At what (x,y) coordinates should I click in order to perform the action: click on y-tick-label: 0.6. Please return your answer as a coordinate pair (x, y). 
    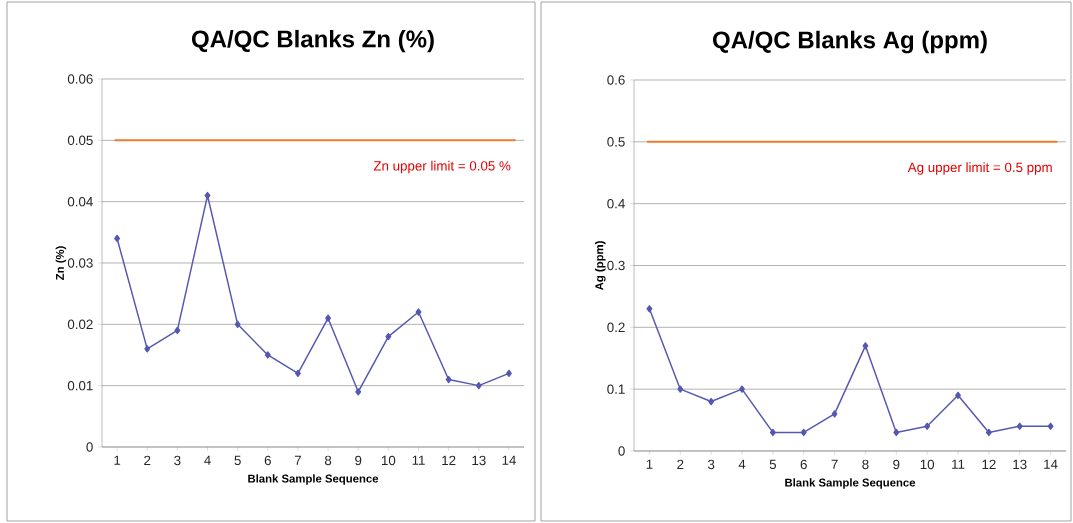
    Looking at the image, I should click on (616, 80).